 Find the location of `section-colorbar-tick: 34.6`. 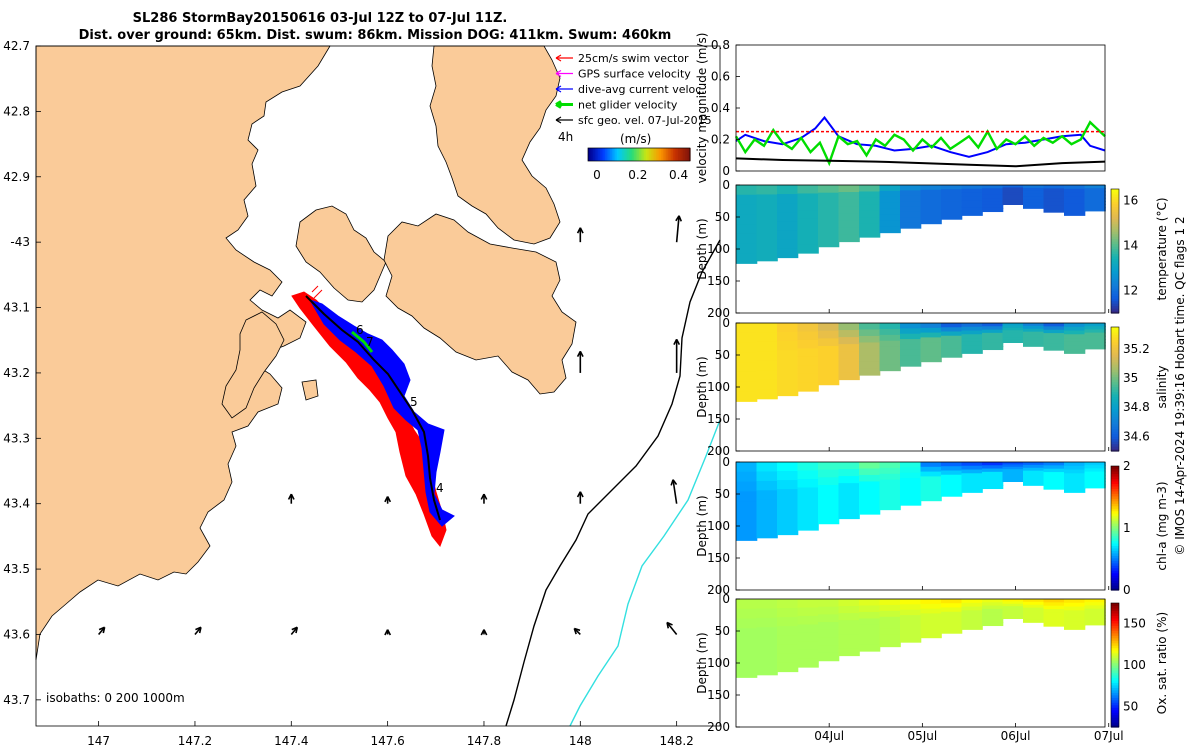

section-colorbar-tick: 34.6 is located at coordinates (1136, 436).